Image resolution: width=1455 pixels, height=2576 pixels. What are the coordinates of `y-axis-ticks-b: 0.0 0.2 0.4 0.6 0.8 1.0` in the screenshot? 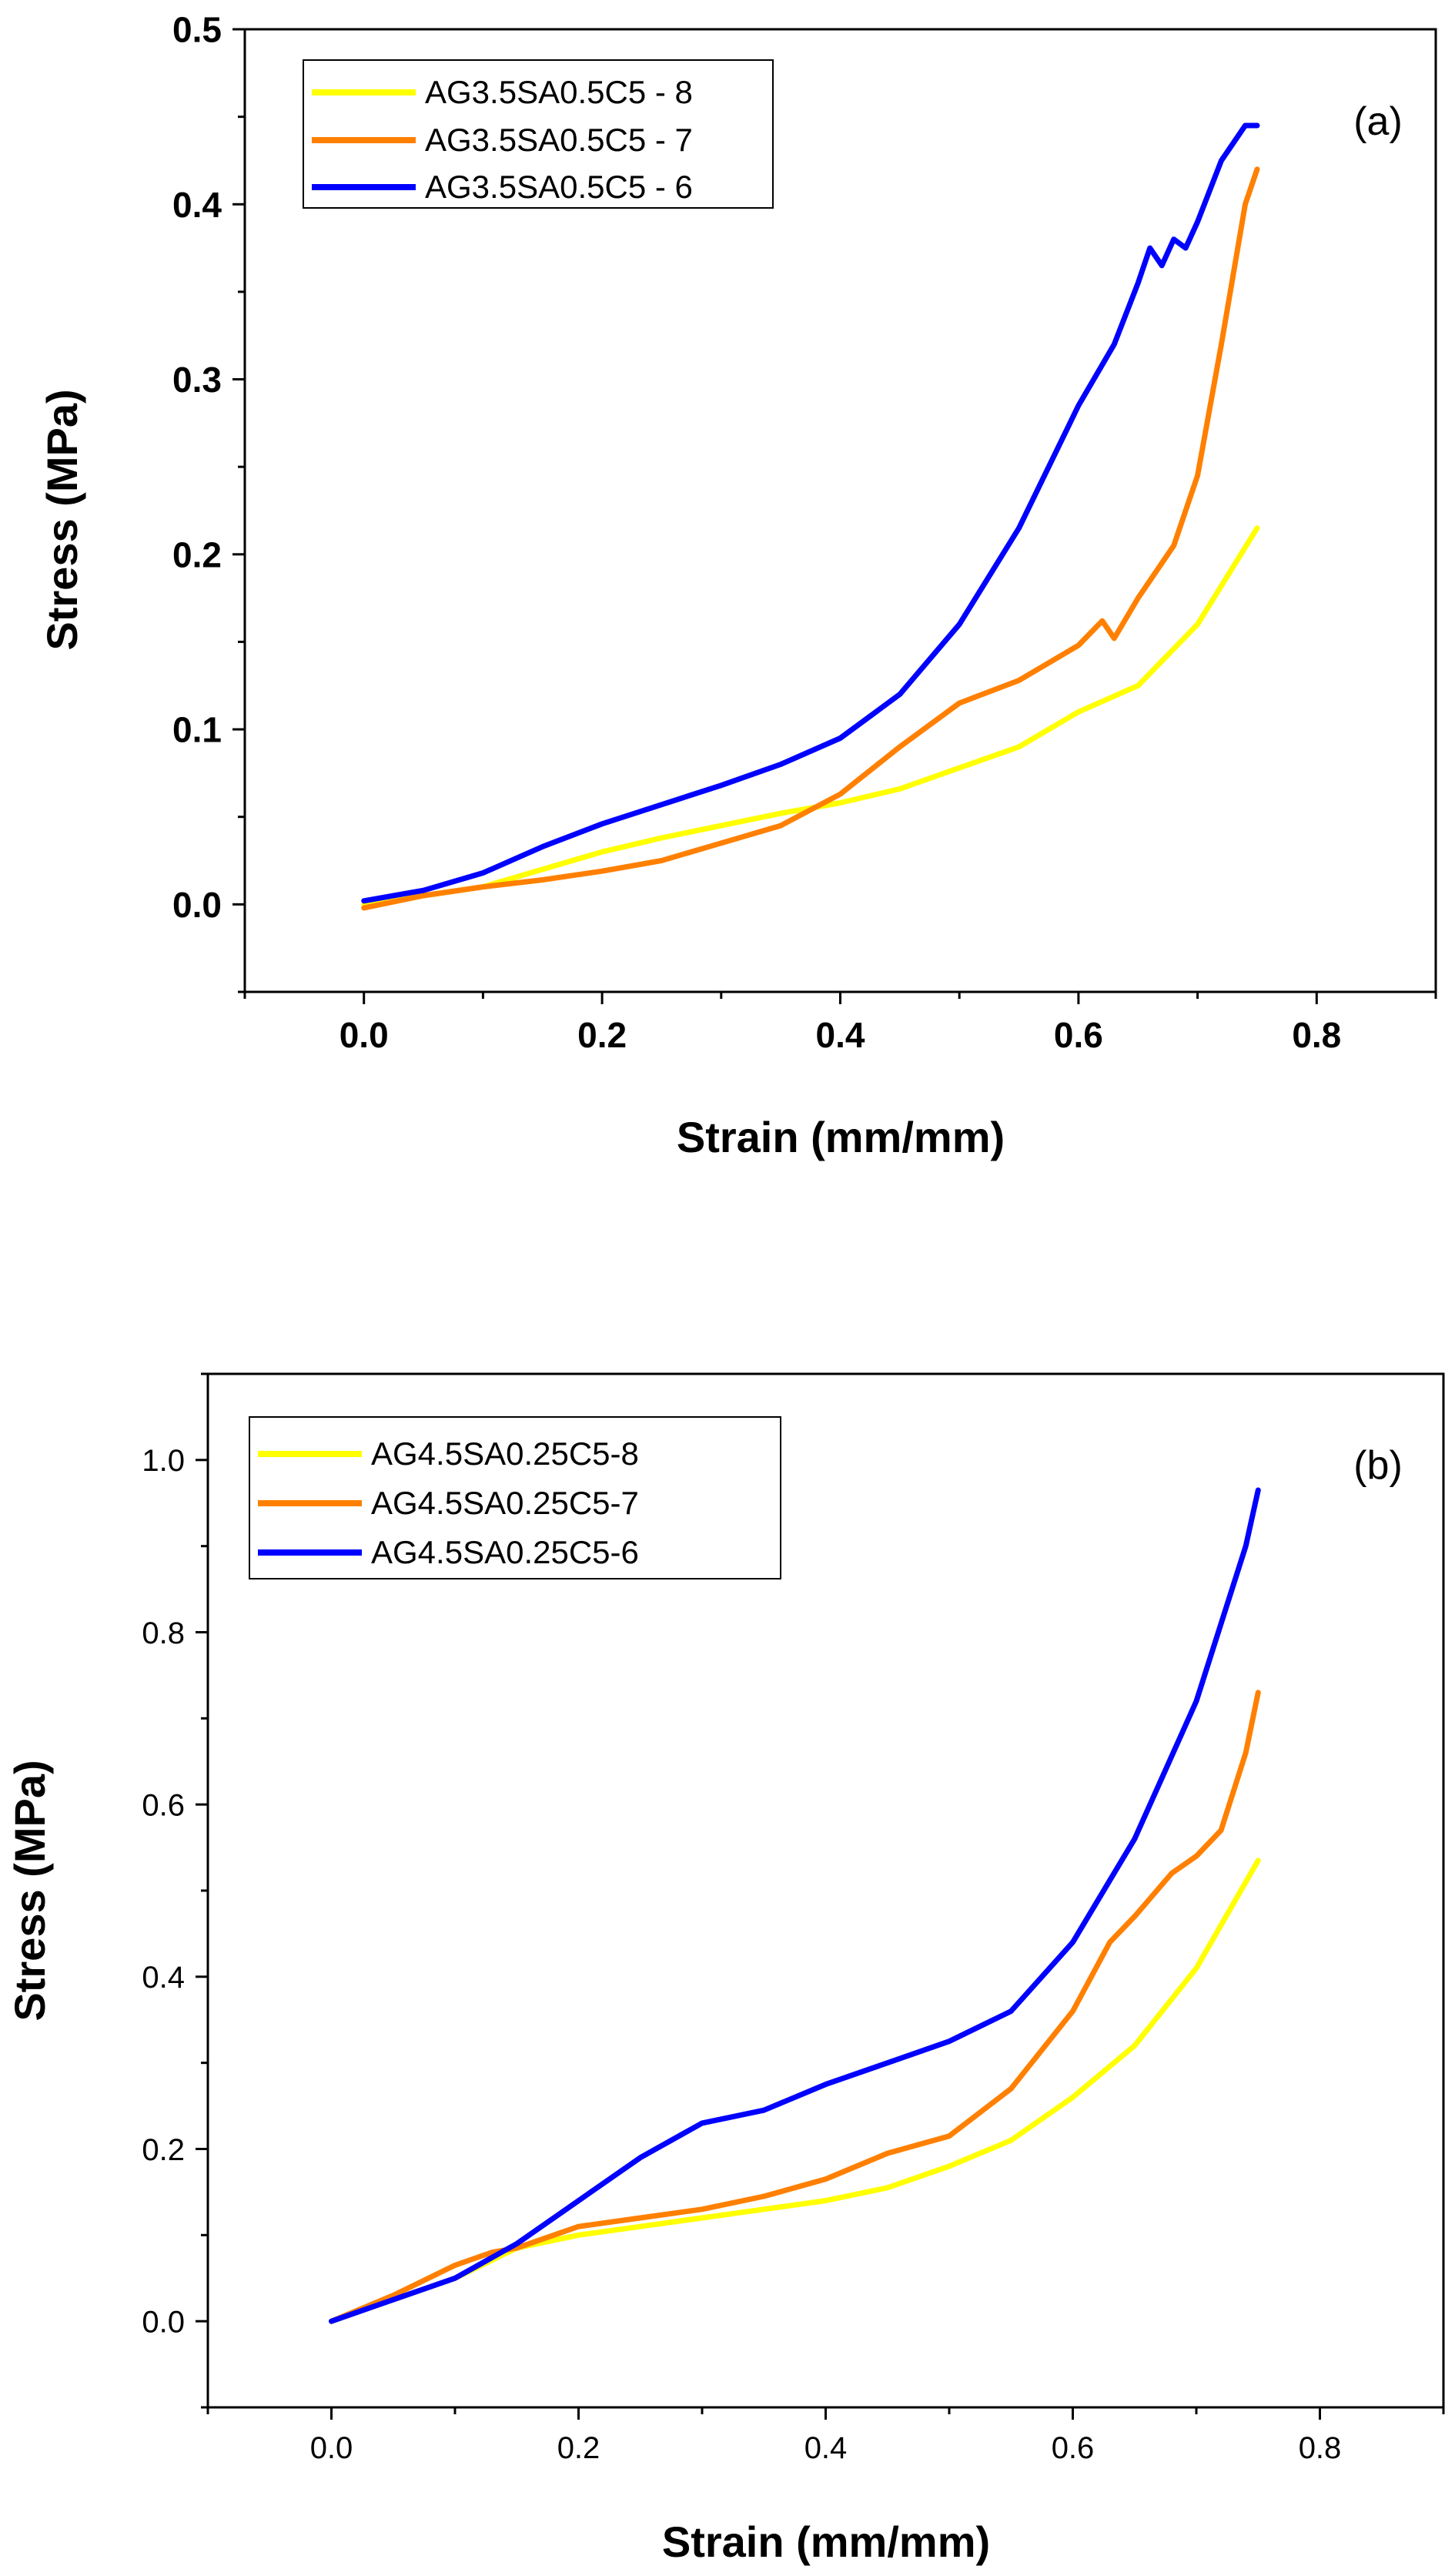 It's located at (175, 1890).